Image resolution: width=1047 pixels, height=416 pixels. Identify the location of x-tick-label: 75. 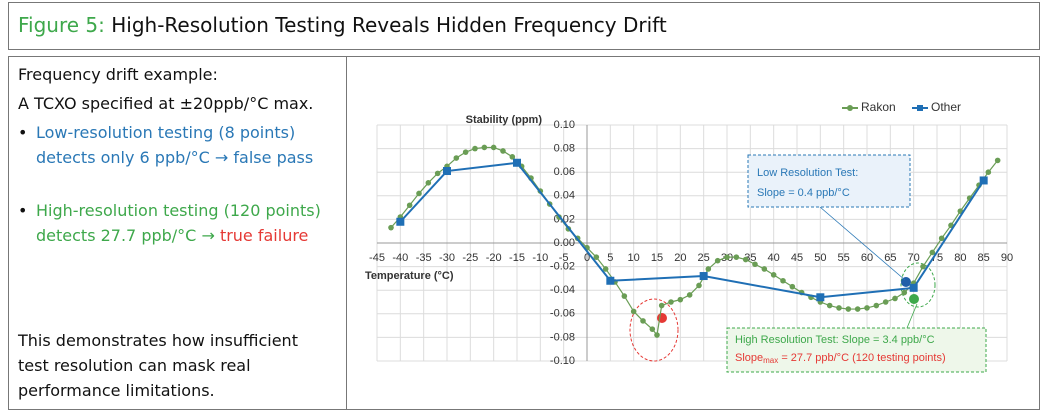
(937, 258).